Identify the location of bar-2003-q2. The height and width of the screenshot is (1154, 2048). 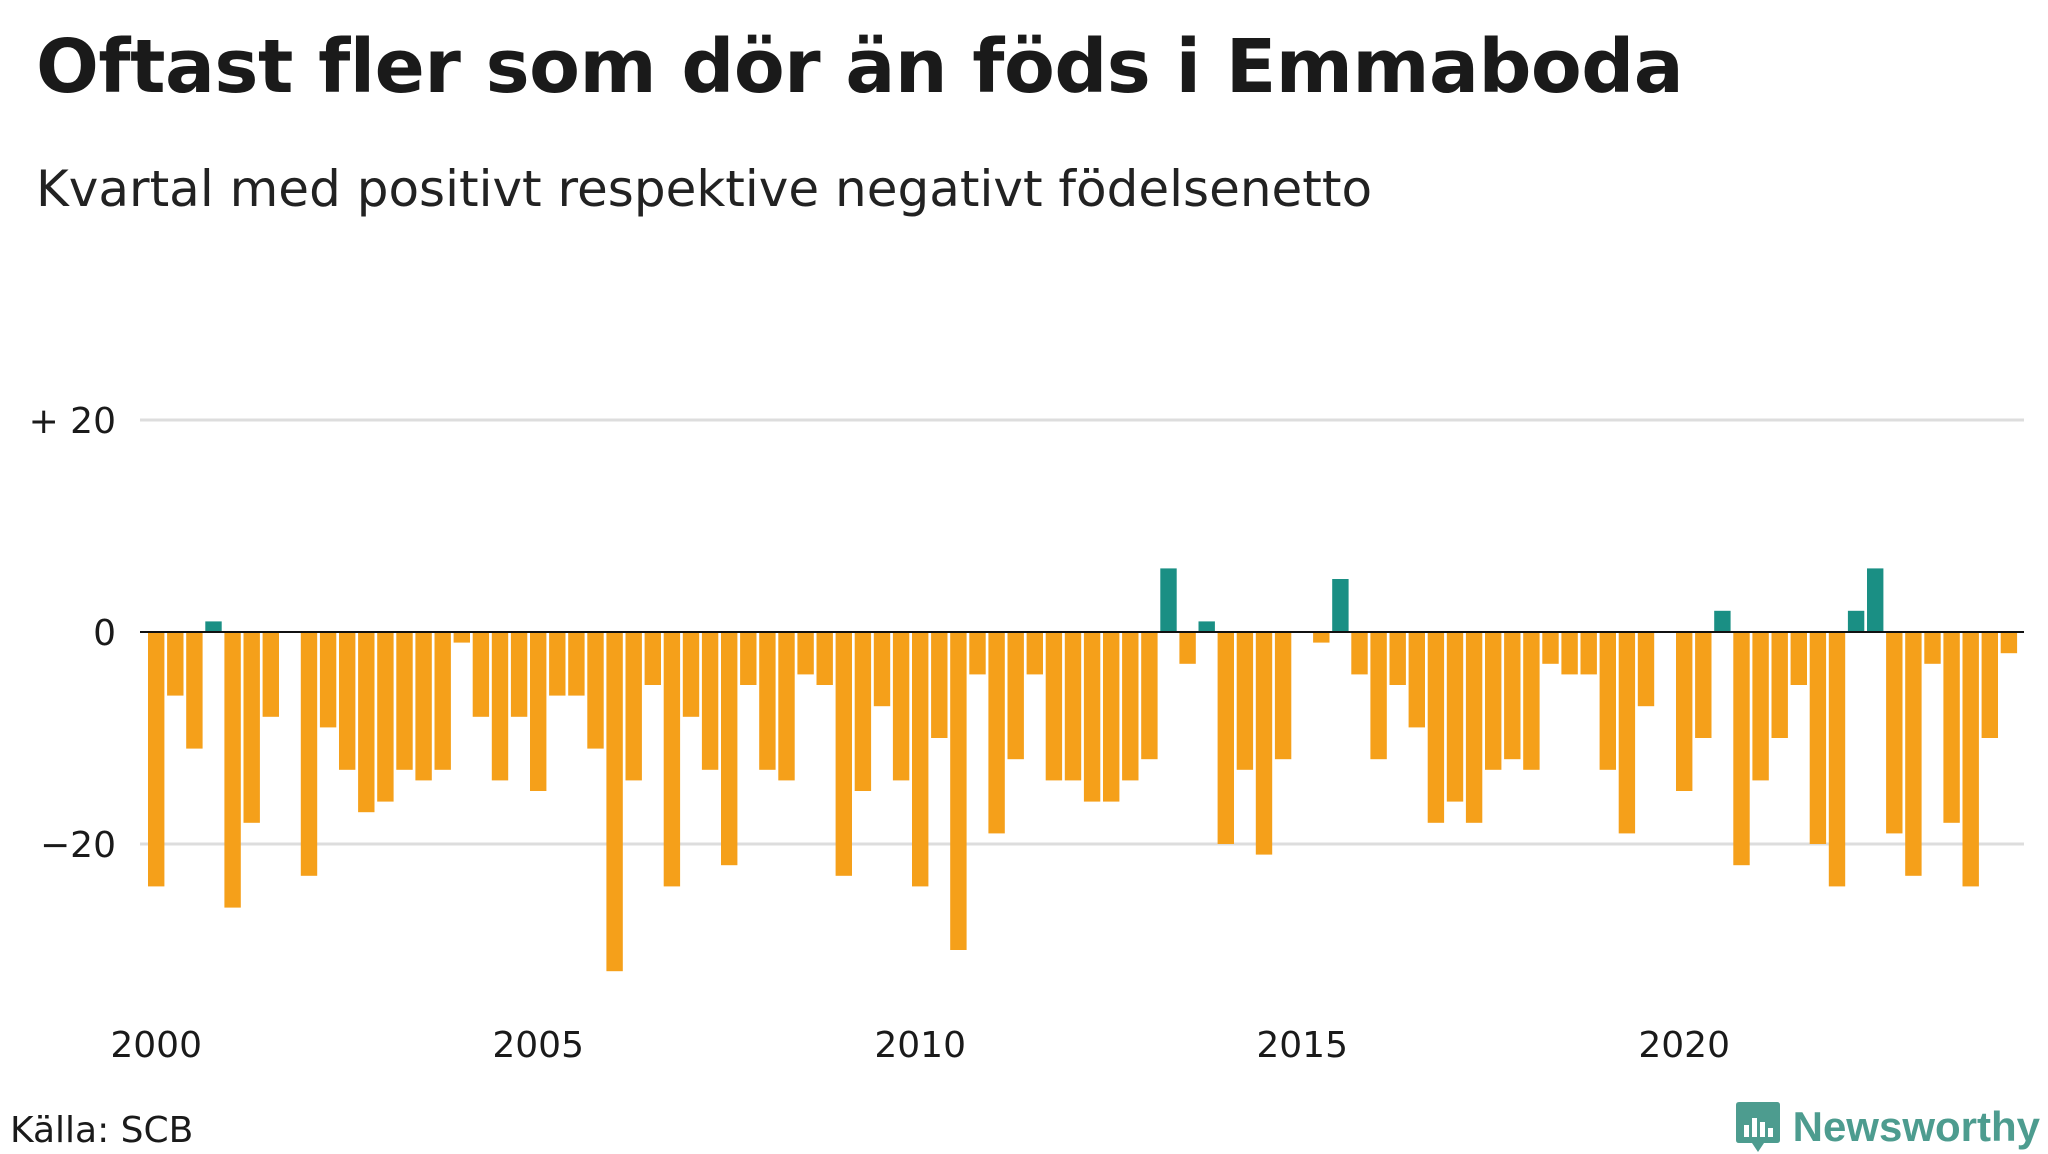
(404, 701).